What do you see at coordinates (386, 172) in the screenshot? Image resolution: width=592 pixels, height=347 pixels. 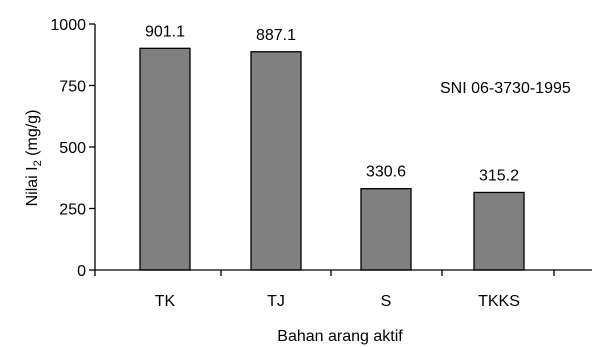 I see `data-label-s: 330.6` at bounding box center [386, 172].